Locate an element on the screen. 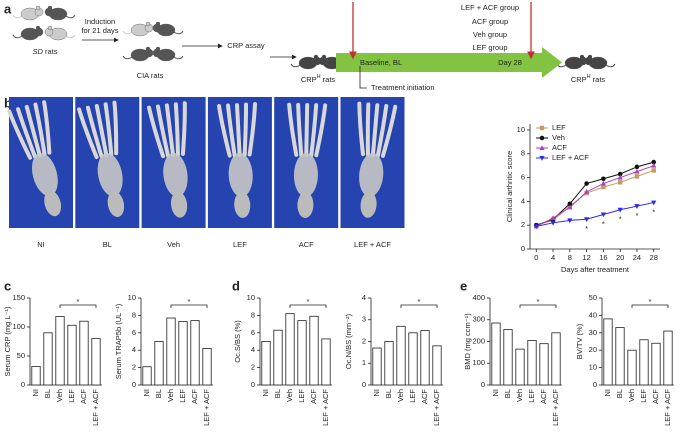  significance-bracket is located at coordinates (650, 306).